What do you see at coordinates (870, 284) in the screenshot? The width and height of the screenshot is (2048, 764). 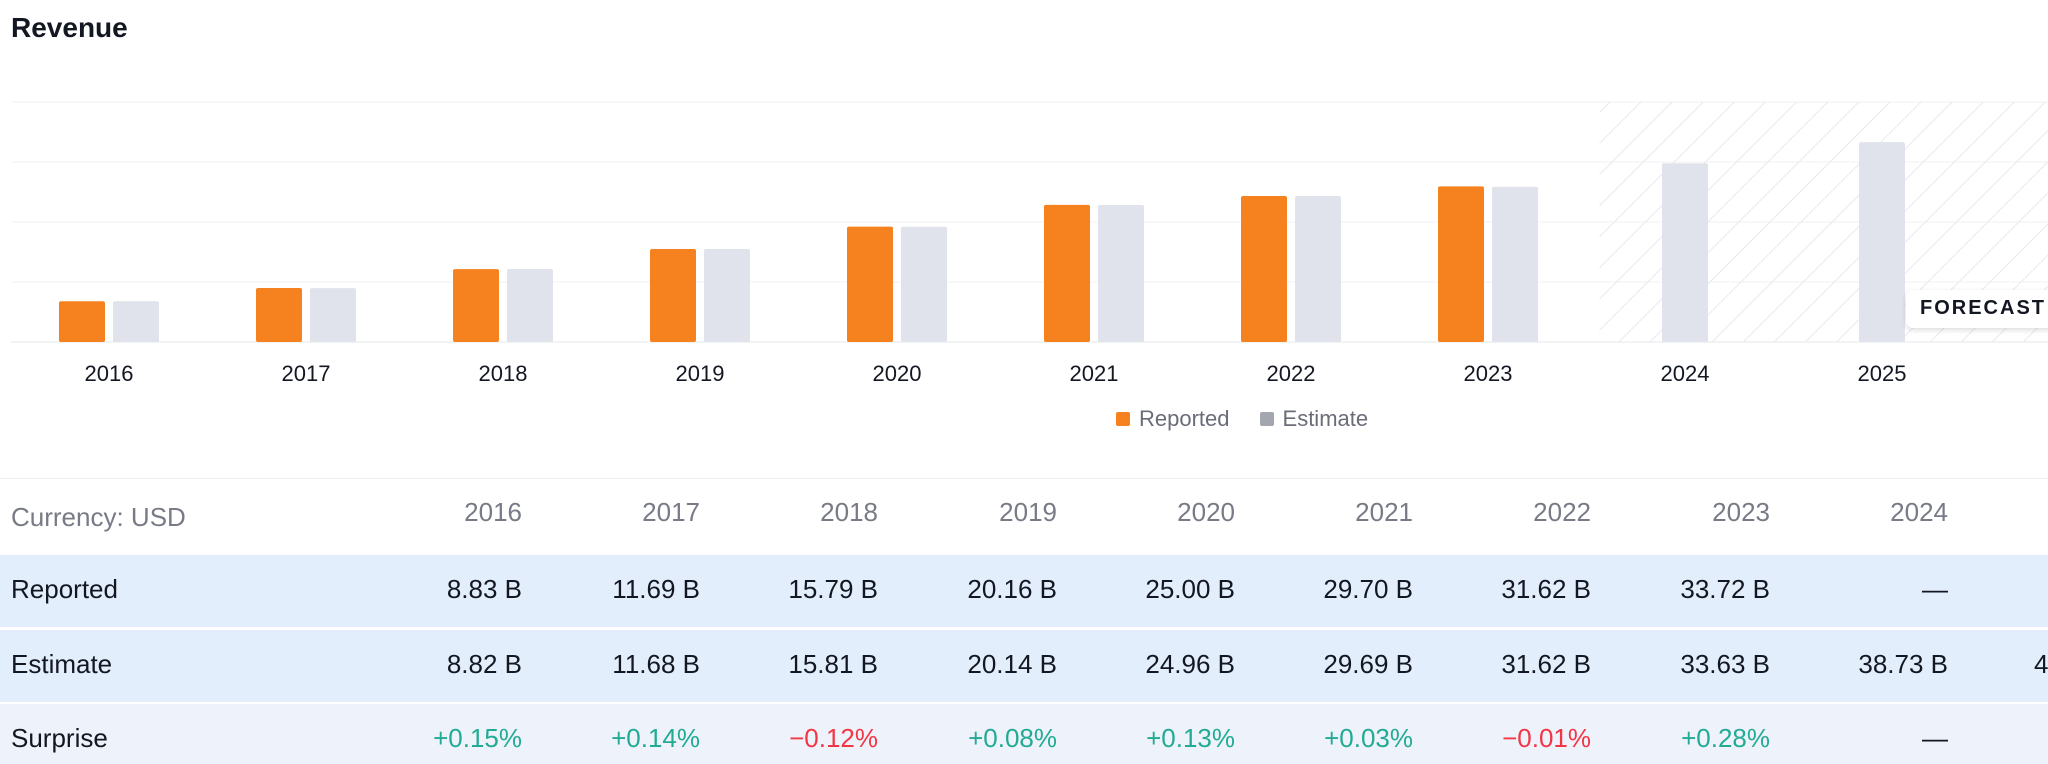 I see `bar-reported-2020` at bounding box center [870, 284].